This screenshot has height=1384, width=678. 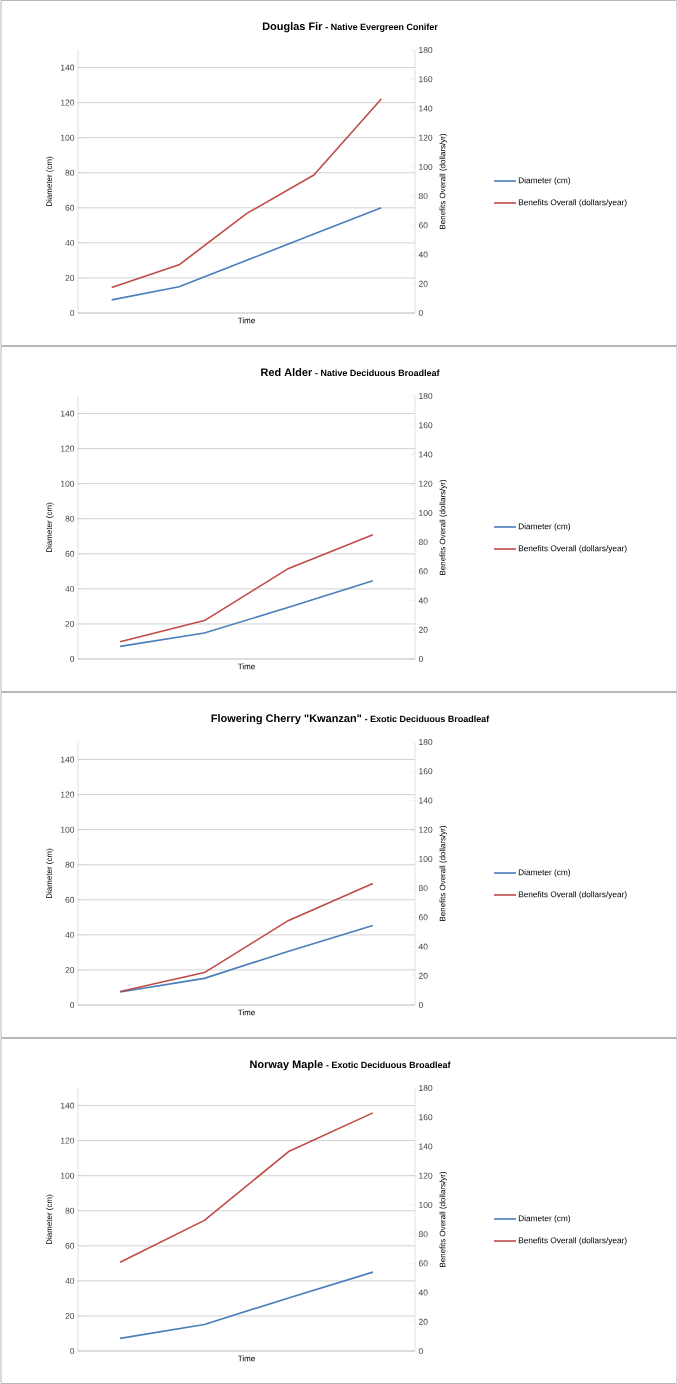 I want to click on chart-subtitle: - Native Deciduous Broadleaf, so click(x=377, y=373).